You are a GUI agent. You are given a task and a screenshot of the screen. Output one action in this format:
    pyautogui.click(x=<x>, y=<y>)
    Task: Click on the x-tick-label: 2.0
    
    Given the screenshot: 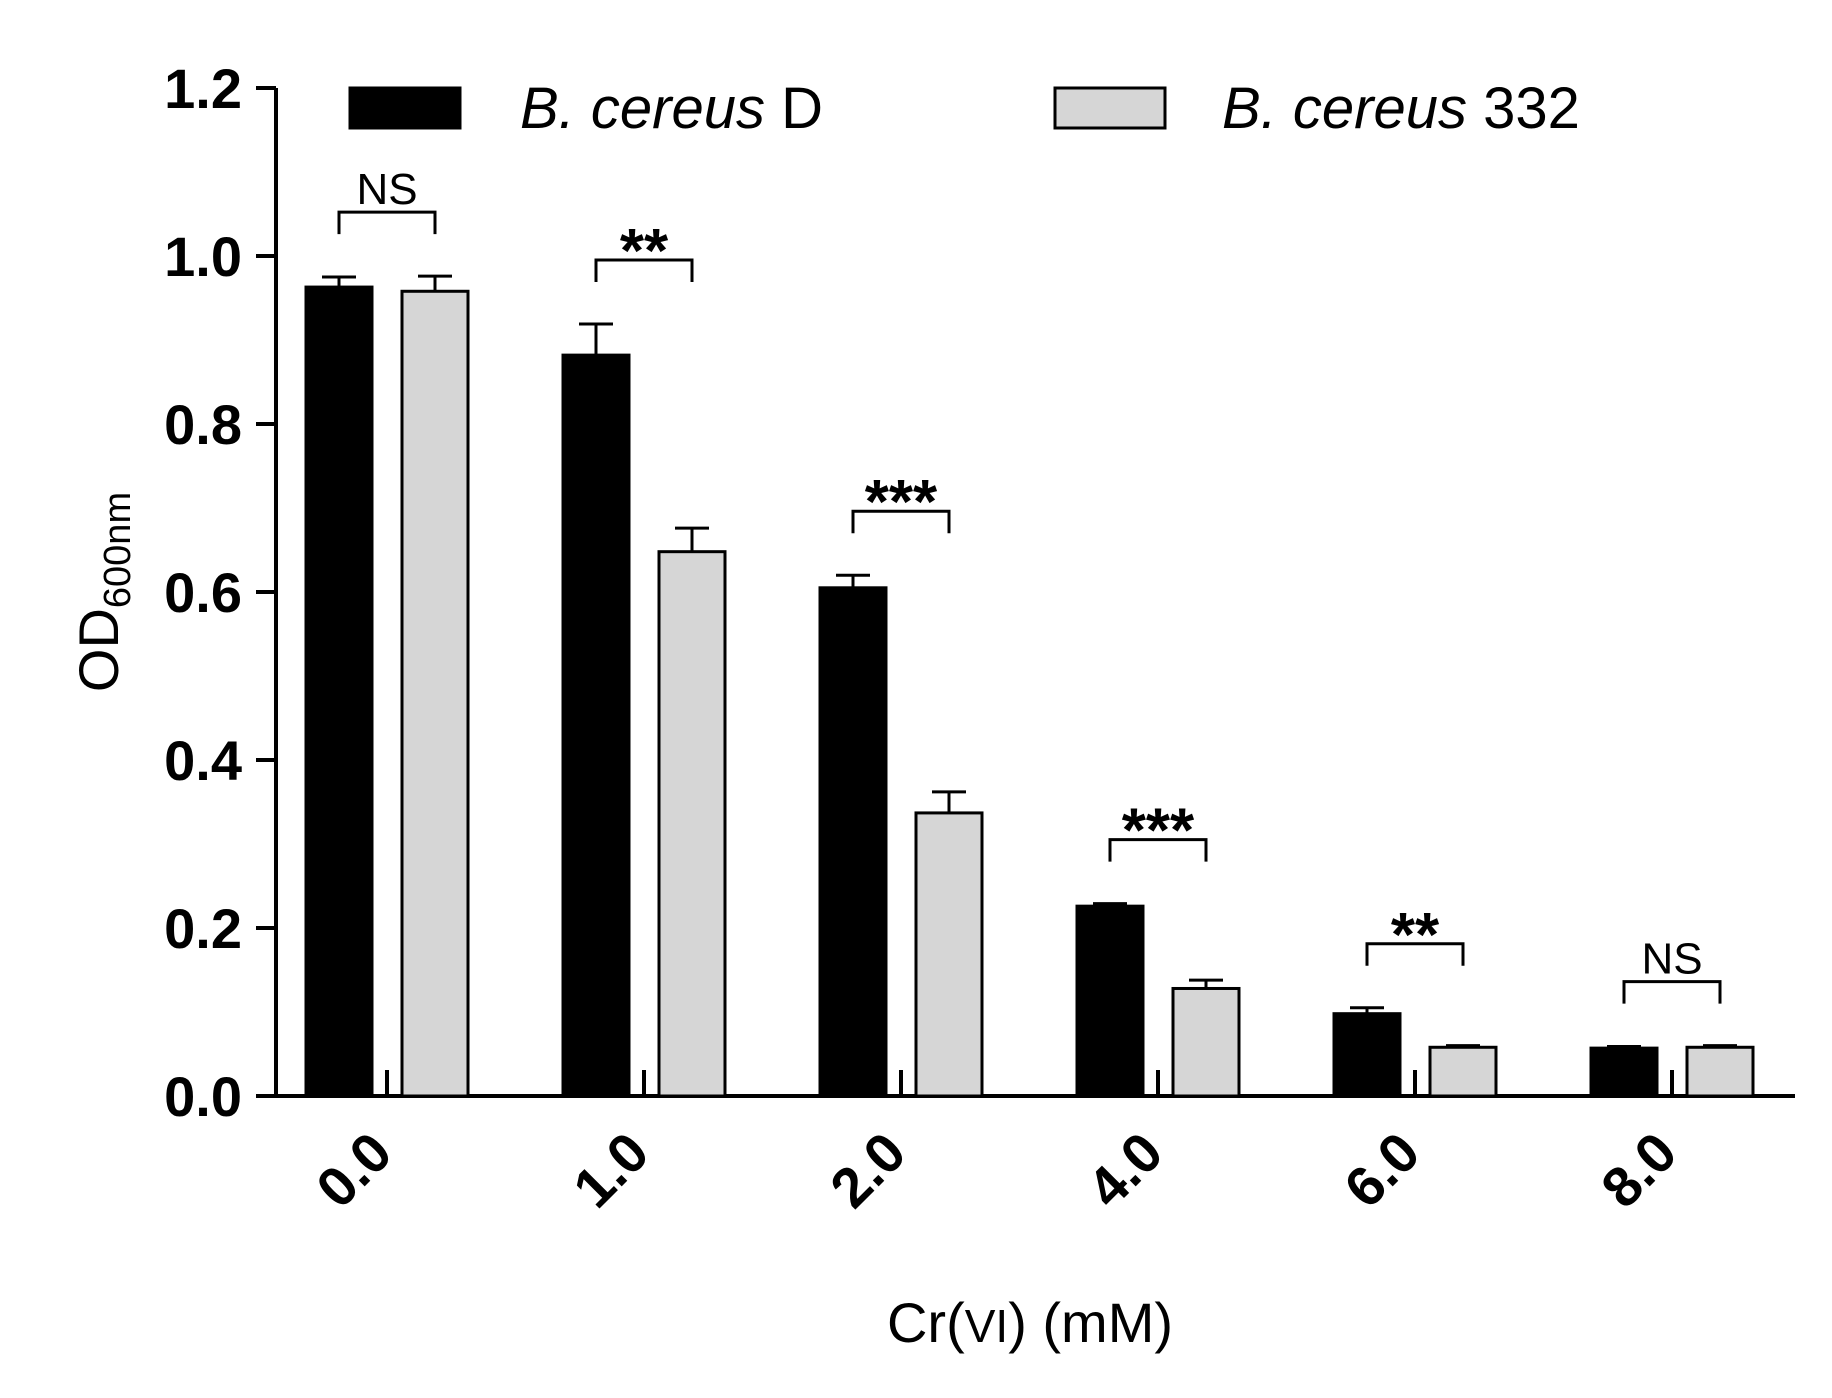 What is the action you would take?
    pyautogui.click(x=868, y=1170)
    